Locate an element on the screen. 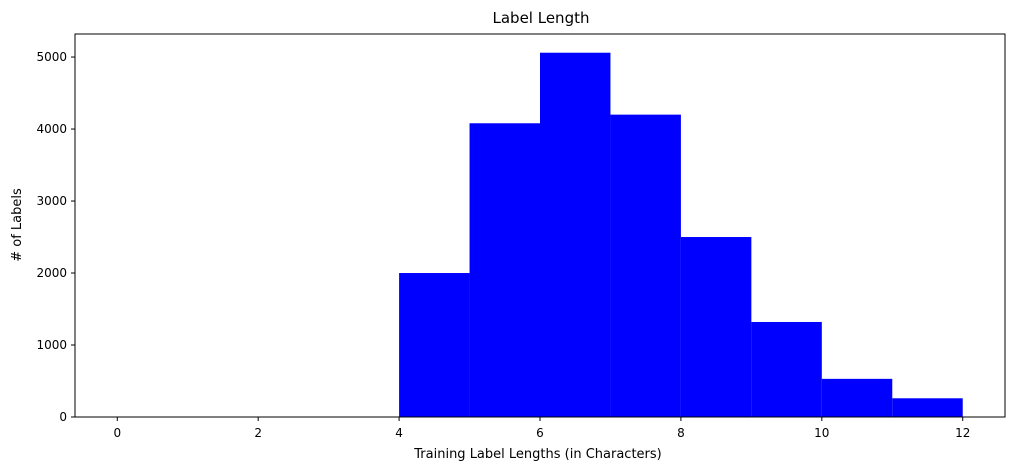 The image size is (1014, 470). x-tick-label: 12 is located at coordinates (962, 433).